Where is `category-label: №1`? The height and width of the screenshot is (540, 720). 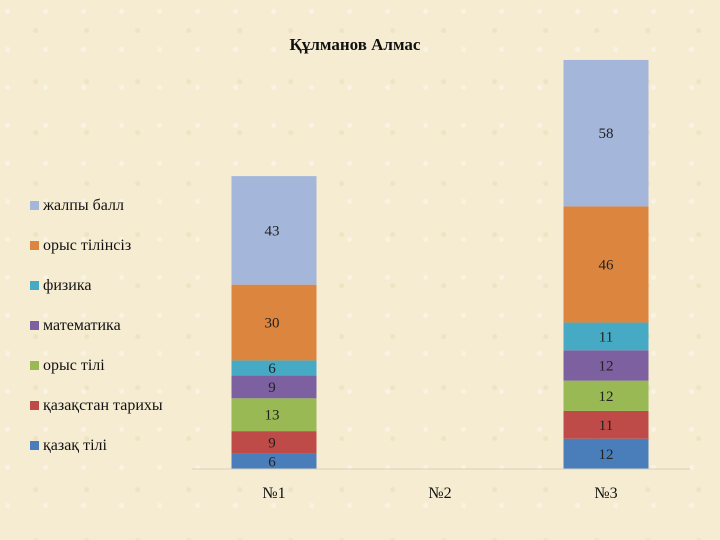 category-label: №1 is located at coordinates (273, 493).